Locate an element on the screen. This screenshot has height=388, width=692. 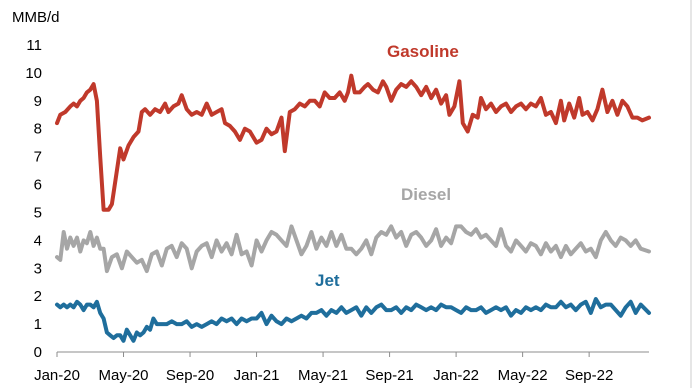
y-tick-label: 0 is located at coordinates (38, 352).